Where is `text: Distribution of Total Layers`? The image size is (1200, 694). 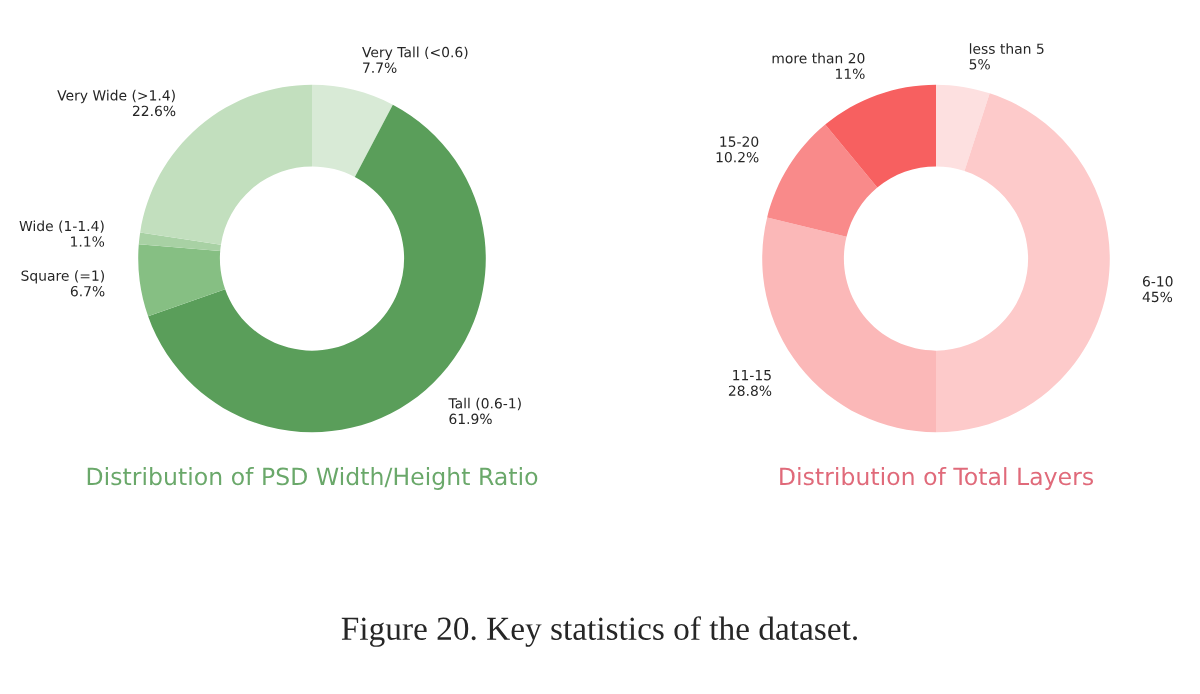 text: Distribution of Total Layers is located at coordinates (936, 478).